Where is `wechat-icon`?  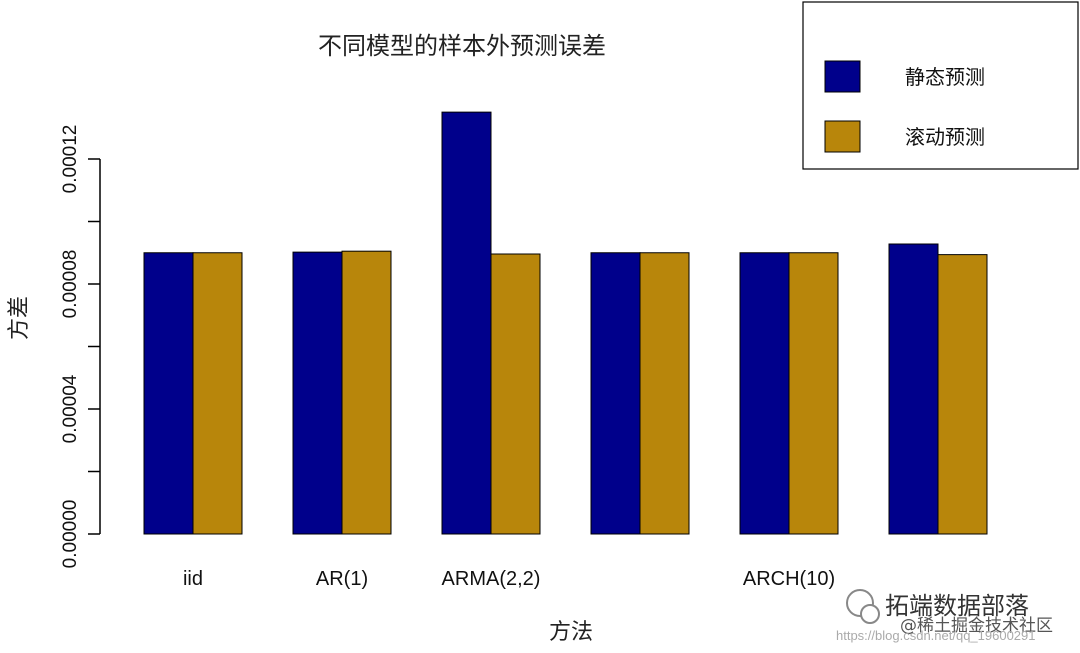 wechat-icon is located at coordinates (860, 603).